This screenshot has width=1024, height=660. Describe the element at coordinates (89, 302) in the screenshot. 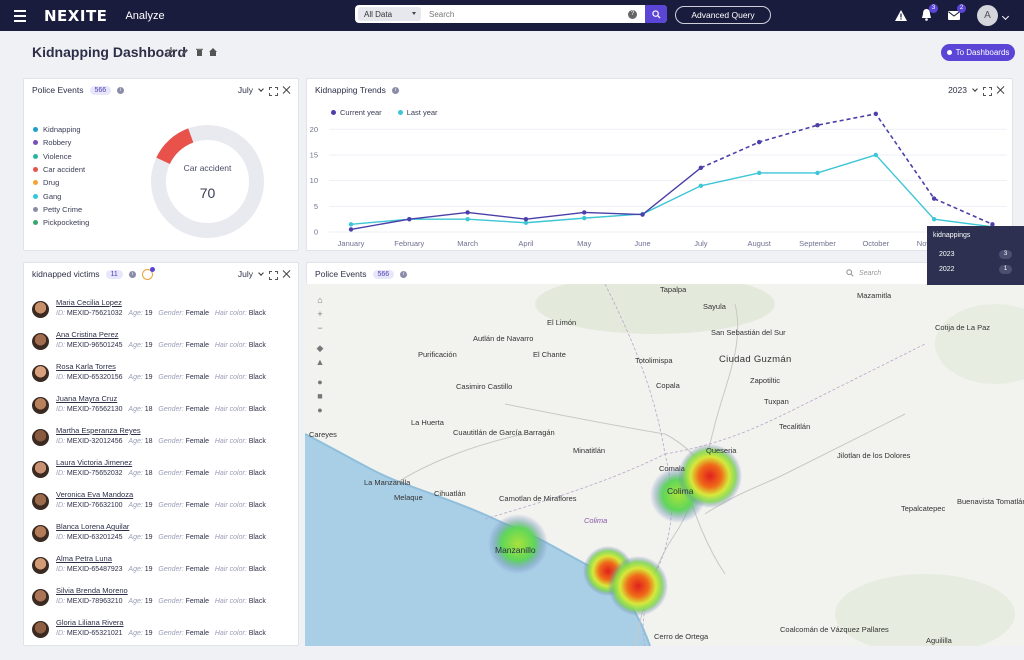

I see `victim-name-link: Maria Cecilia Lopez` at that location.